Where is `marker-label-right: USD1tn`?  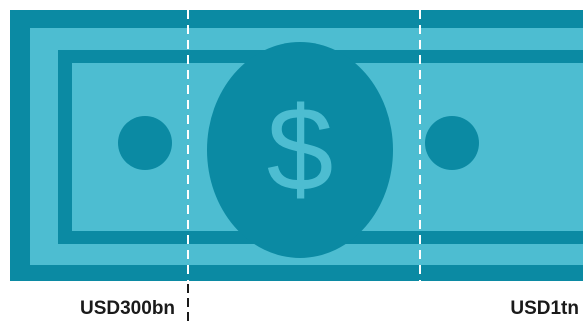 marker-label-right: USD1tn is located at coordinates (544, 308).